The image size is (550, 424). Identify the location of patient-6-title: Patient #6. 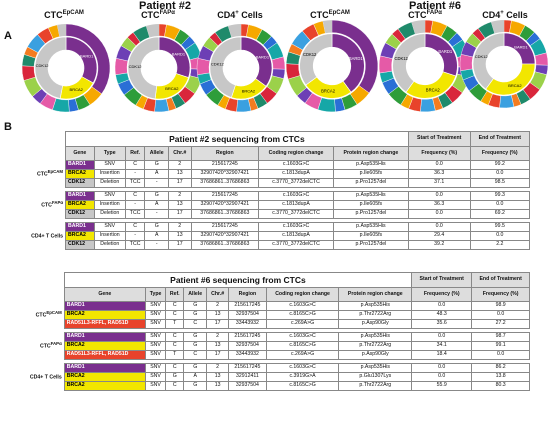
(435, 6).